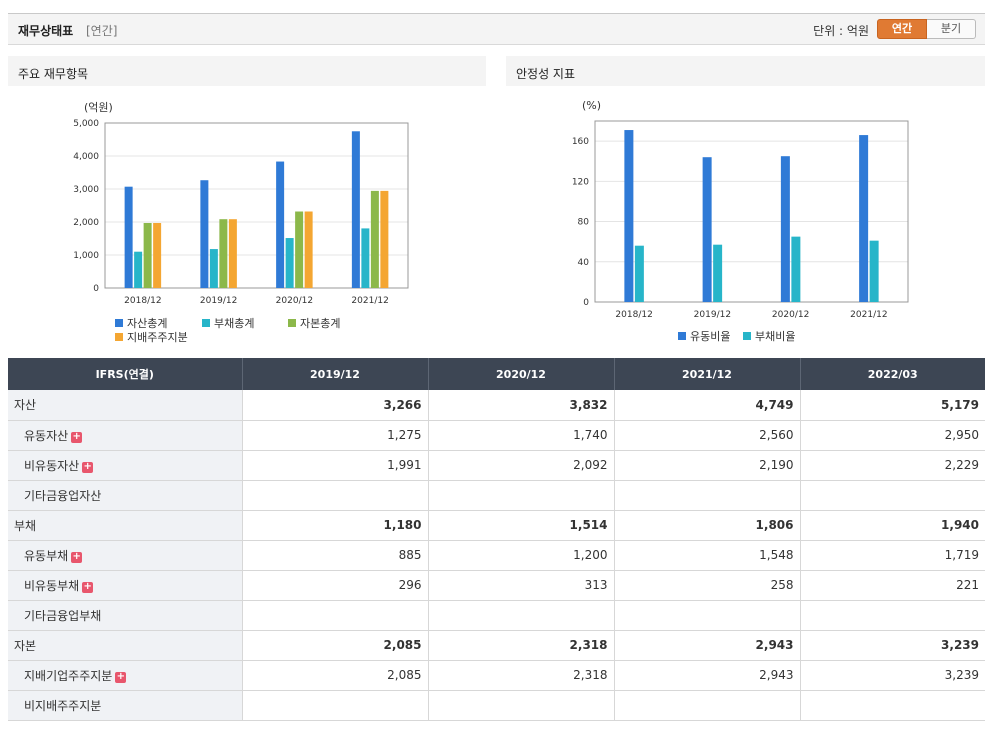 The width and height of the screenshot is (994, 737). I want to click on column-header: 2022/03, so click(892, 374).